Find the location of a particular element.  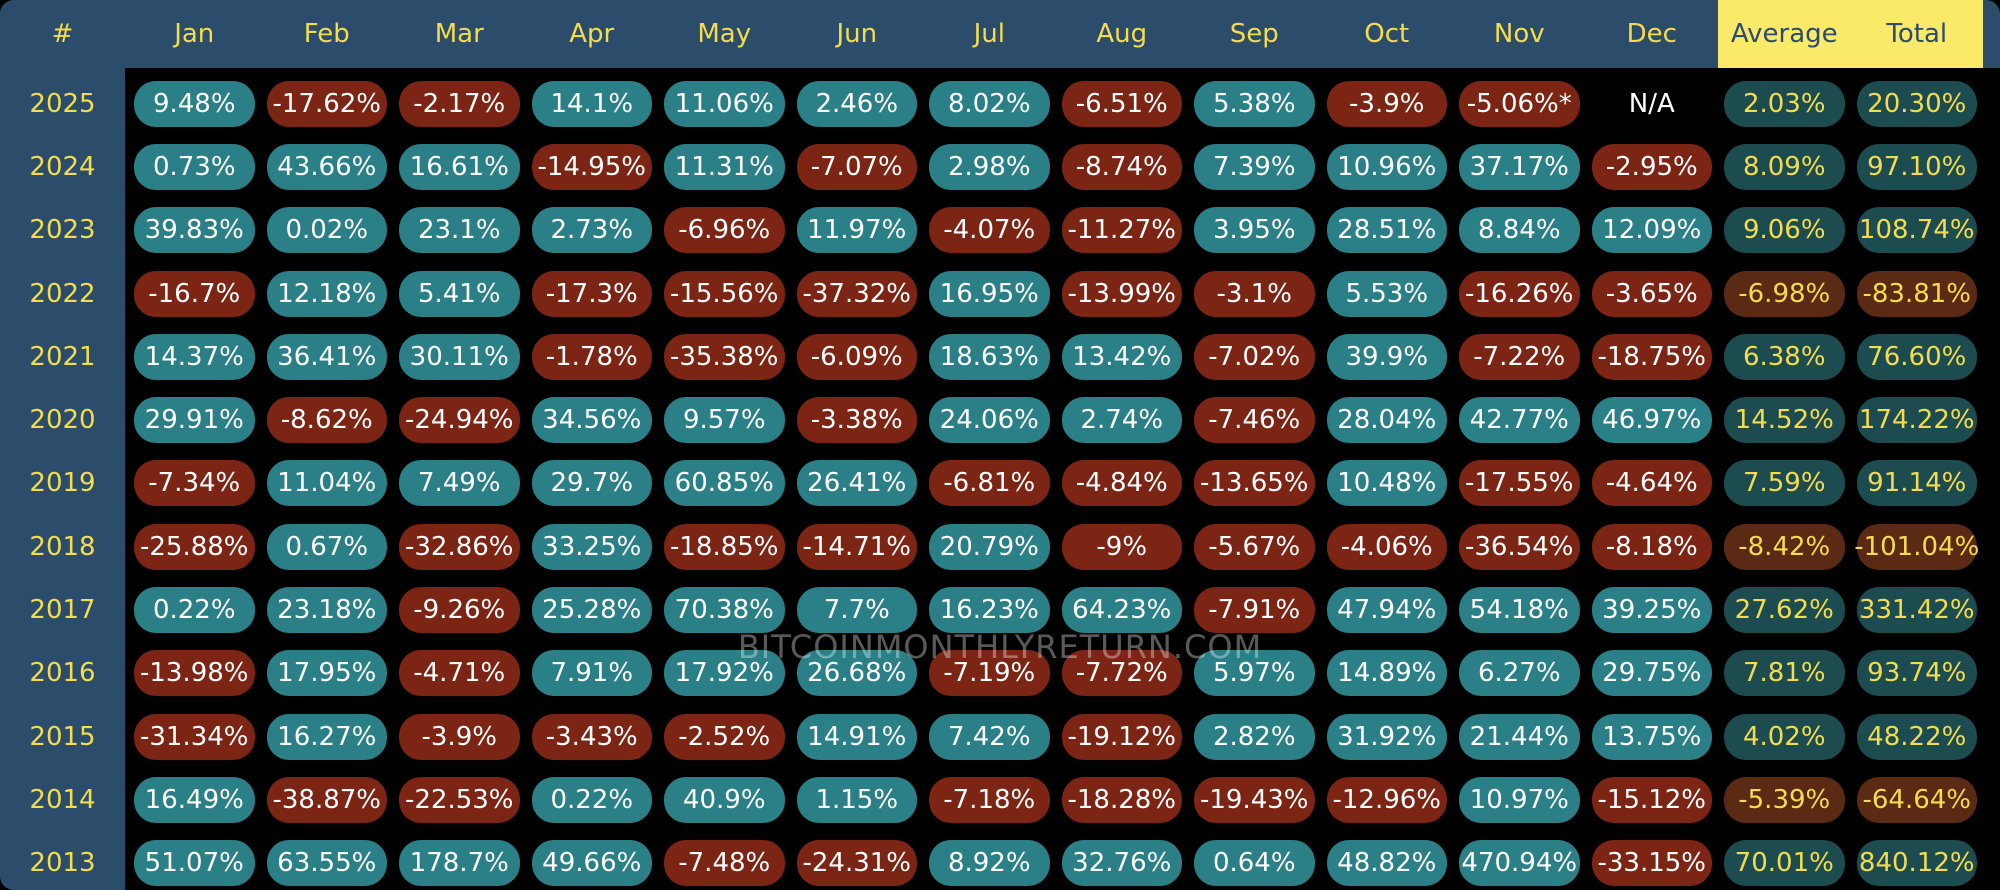

return-cell: 11.06% is located at coordinates (724, 103).